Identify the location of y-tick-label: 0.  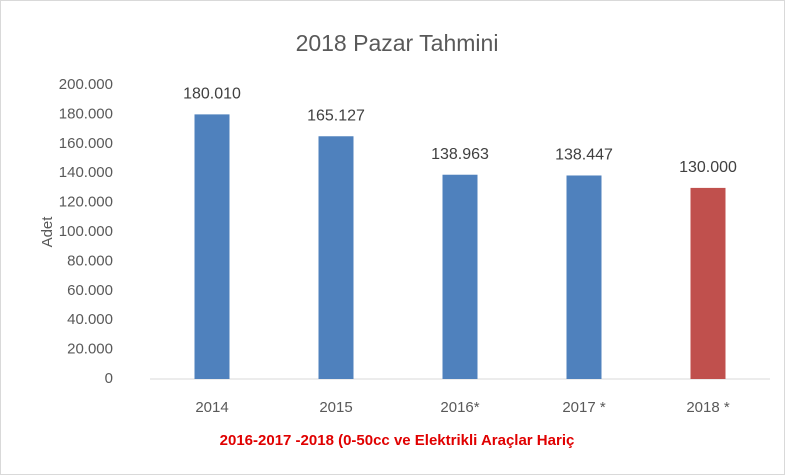
(109, 378).